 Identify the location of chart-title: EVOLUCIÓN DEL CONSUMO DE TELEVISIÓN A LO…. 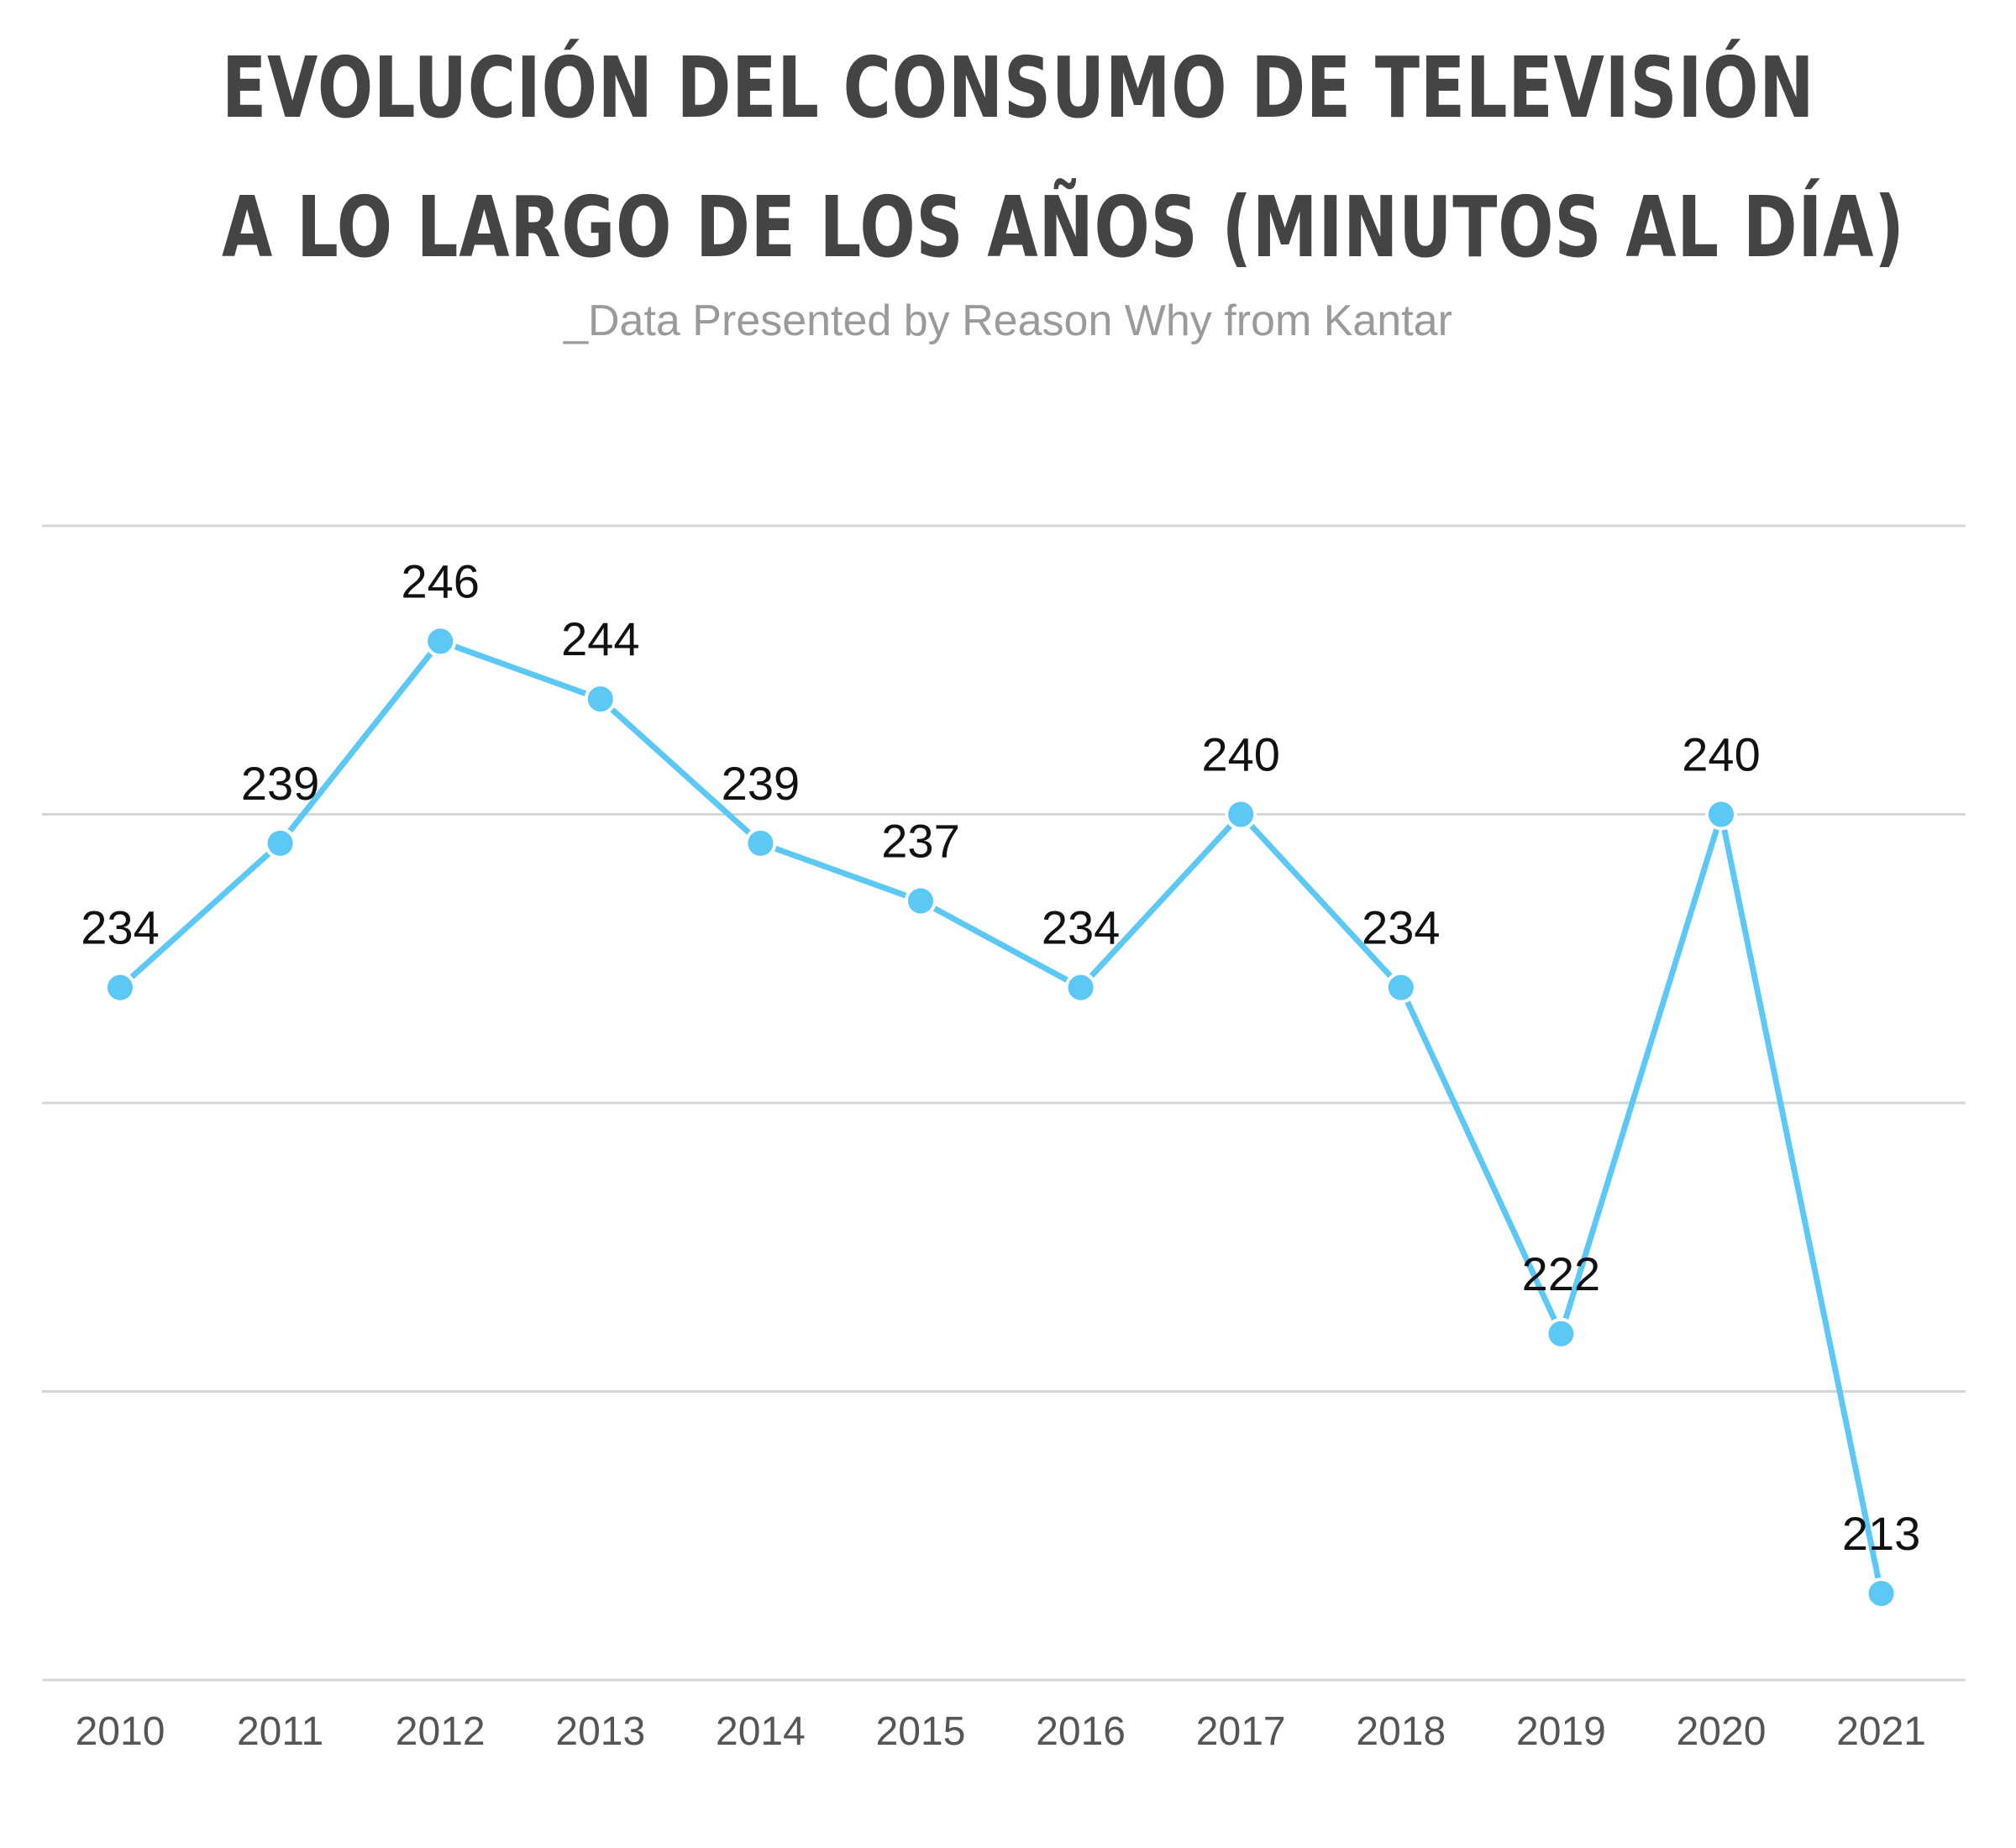
(1063, 157).